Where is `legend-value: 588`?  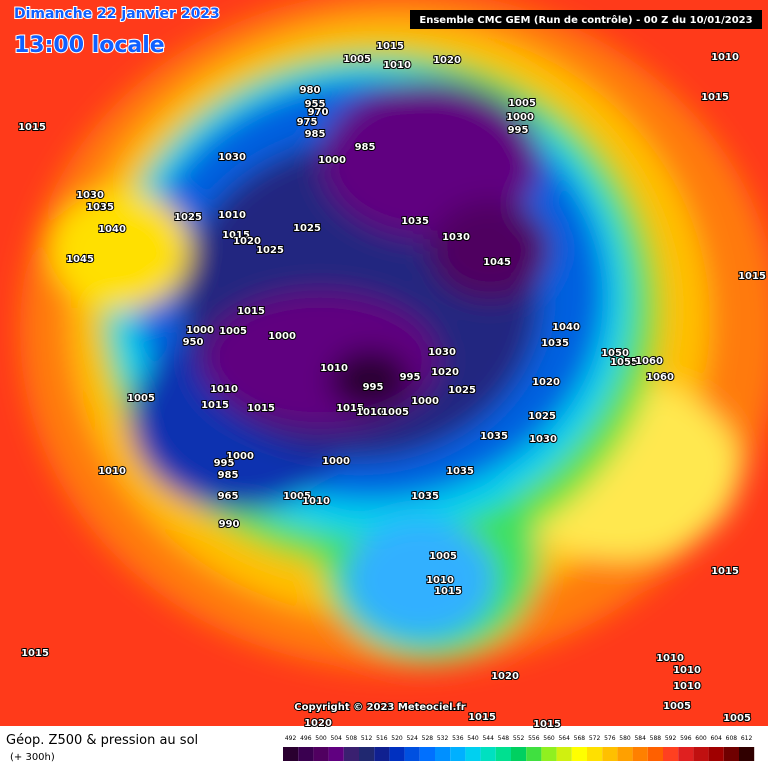
legend-value: 588 is located at coordinates (656, 738).